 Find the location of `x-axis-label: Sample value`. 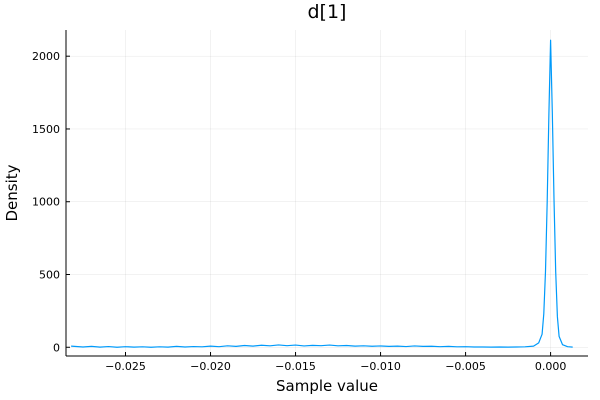

x-axis-label: Sample value is located at coordinates (327, 386).